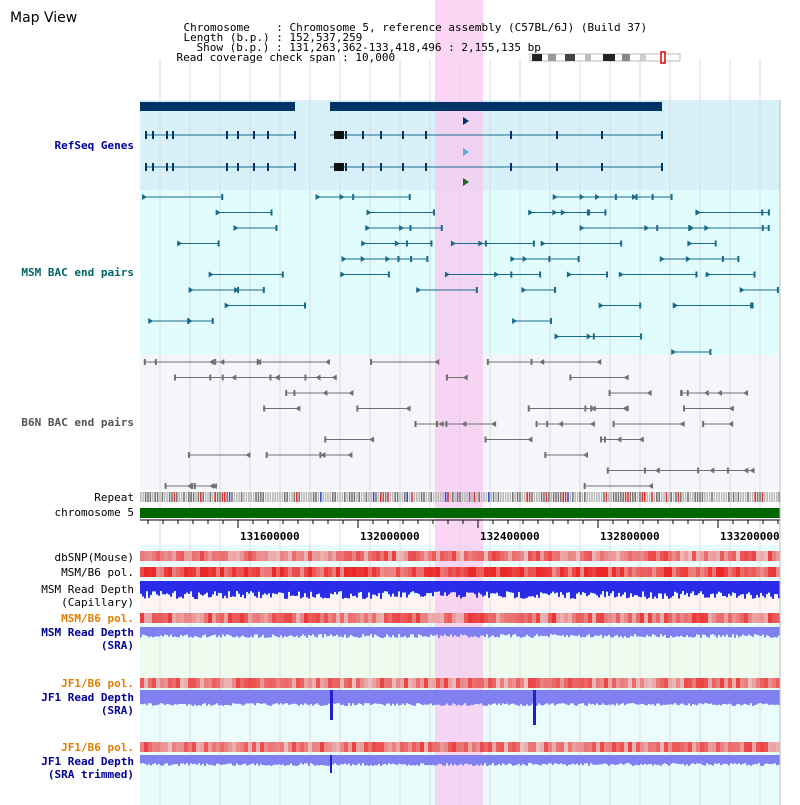  Describe the element at coordinates (77, 272) in the screenshot. I see `msm-bac-label: MSM BAC end pairs` at that location.